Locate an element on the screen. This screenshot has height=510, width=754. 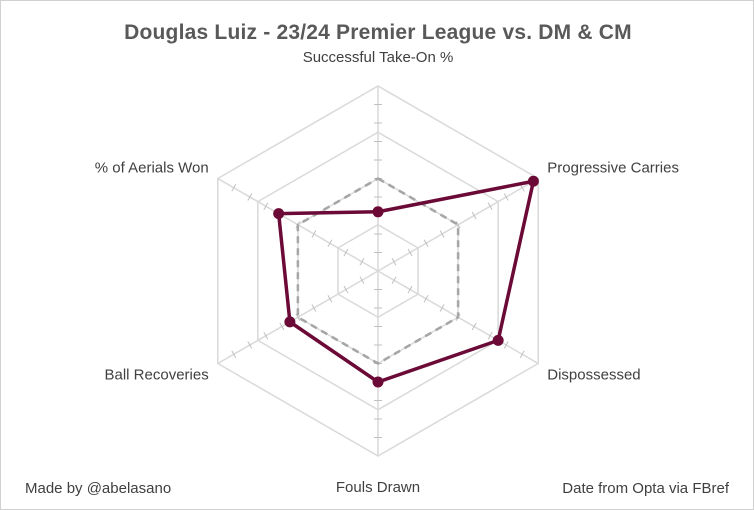
radar-series is located at coordinates (406, 281).